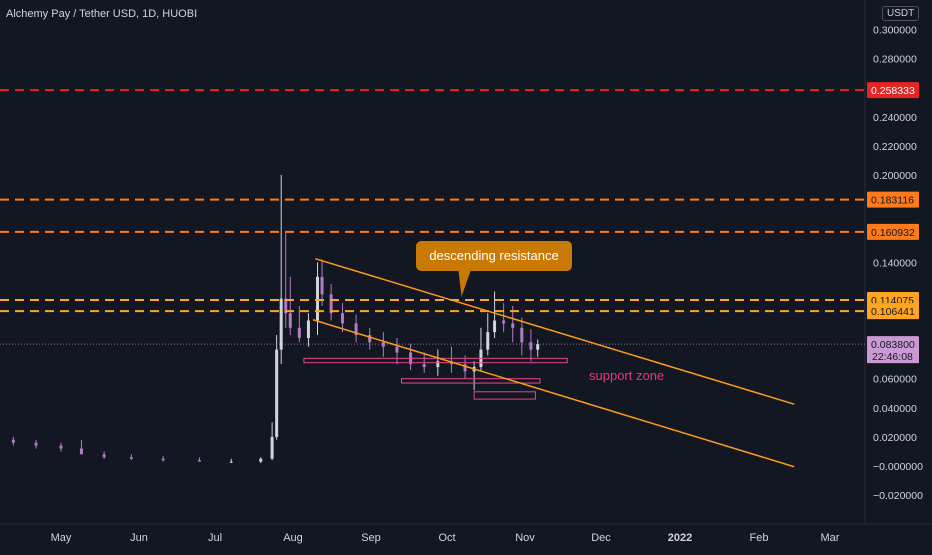  I want to click on x-tick-label: Nov, so click(525, 538).